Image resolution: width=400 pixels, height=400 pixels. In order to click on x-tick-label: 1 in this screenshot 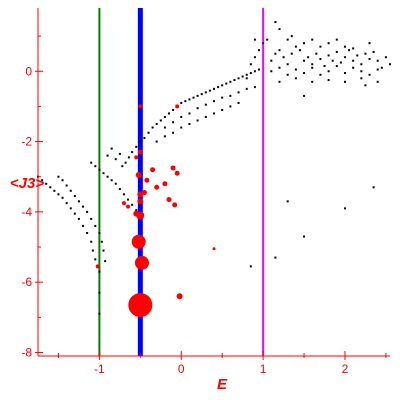, I will do `click(263, 369)`.